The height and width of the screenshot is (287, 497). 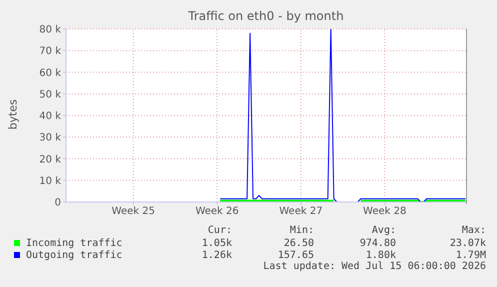 What do you see at coordinates (377, 243) in the screenshot?
I see `text: 974.80` at bounding box center [377, 243].